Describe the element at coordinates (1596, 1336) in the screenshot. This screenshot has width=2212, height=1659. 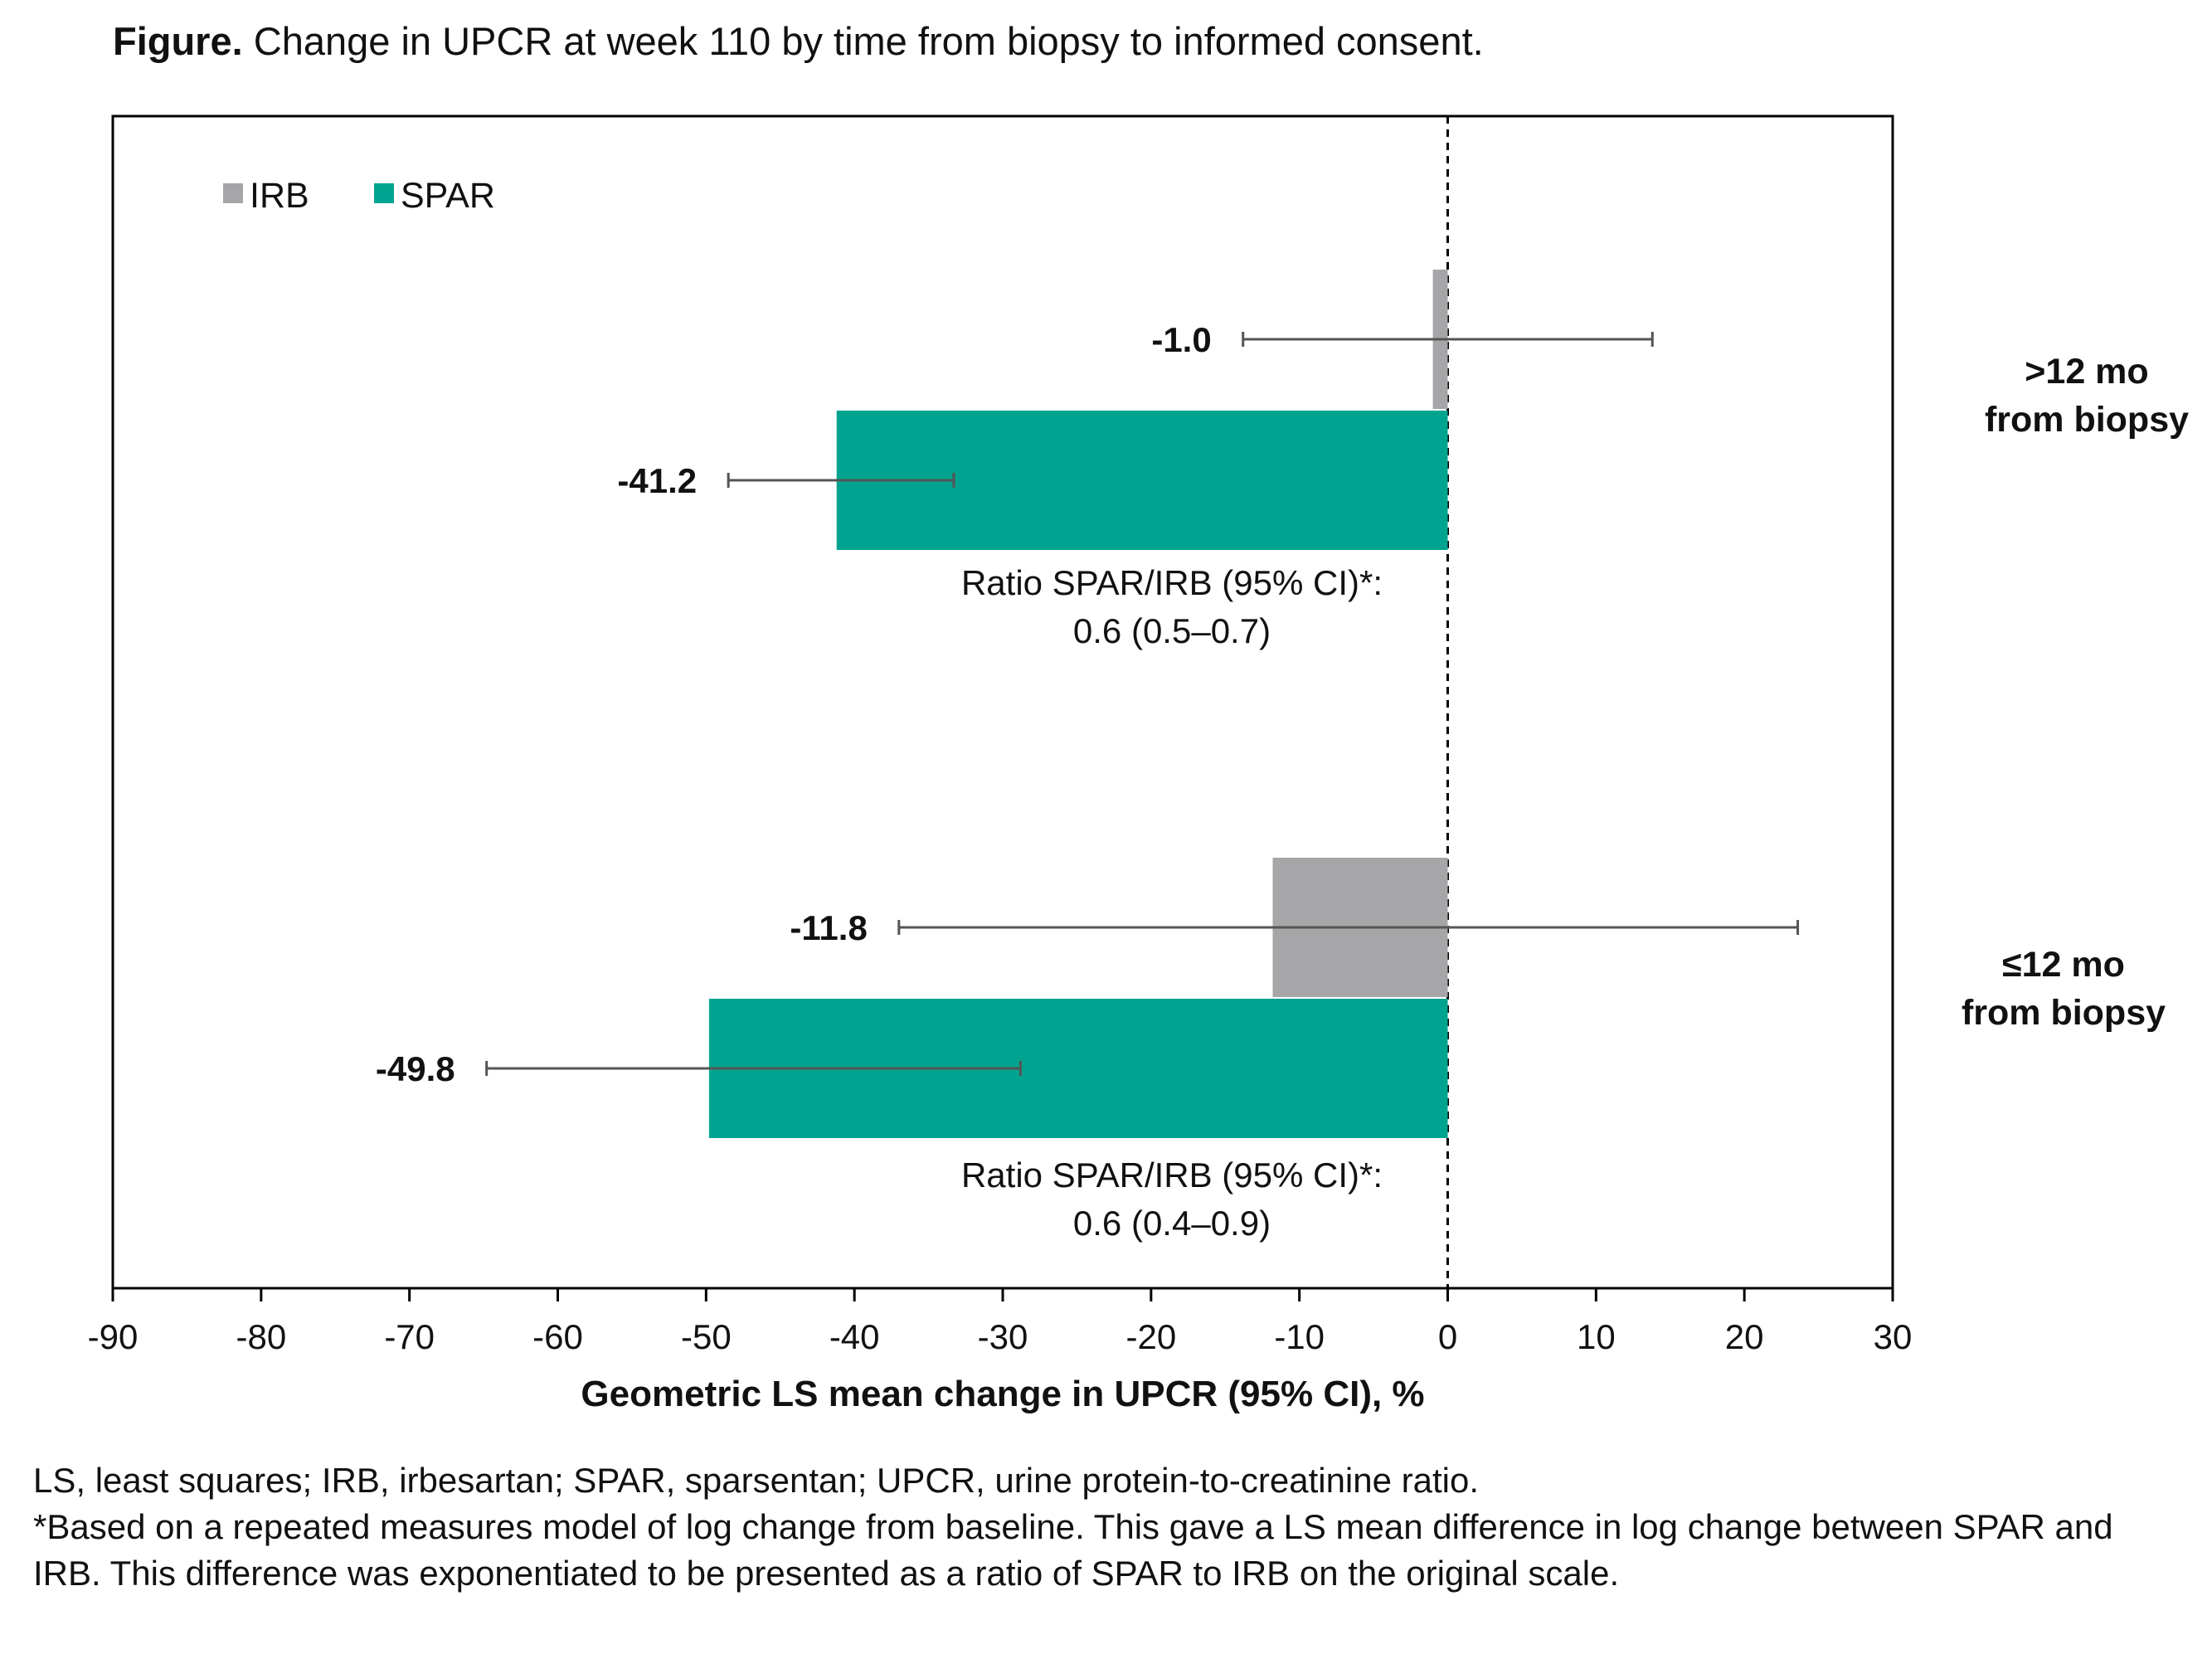
I see `x-tick-label: 10` at that location.